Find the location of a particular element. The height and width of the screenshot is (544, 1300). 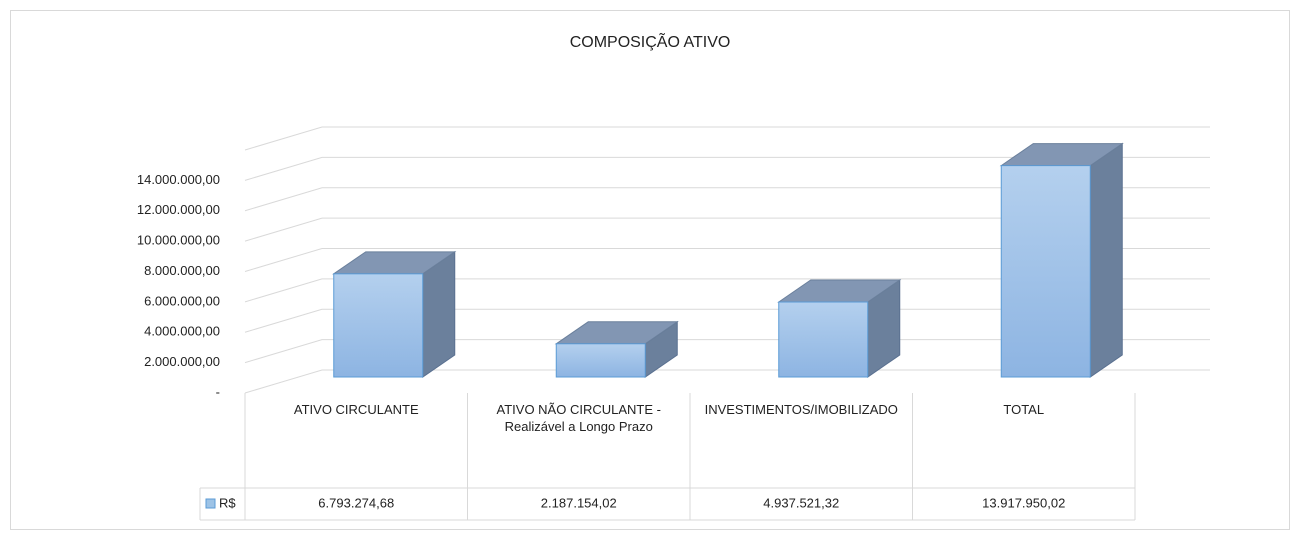

wall-edge is located at coordinates (727, 138).